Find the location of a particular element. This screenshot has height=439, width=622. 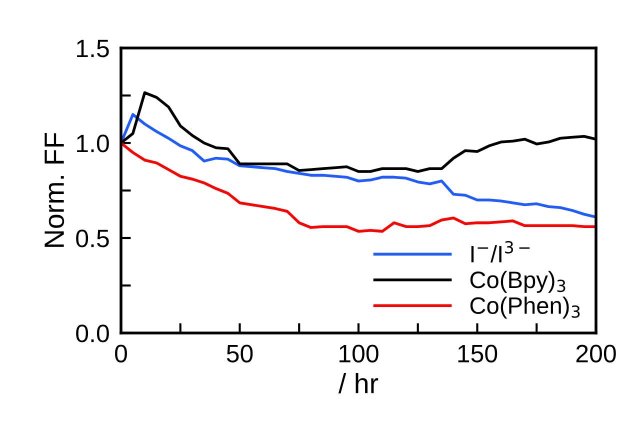

x-tick-label: 200 is located at coordinates (596, 353).